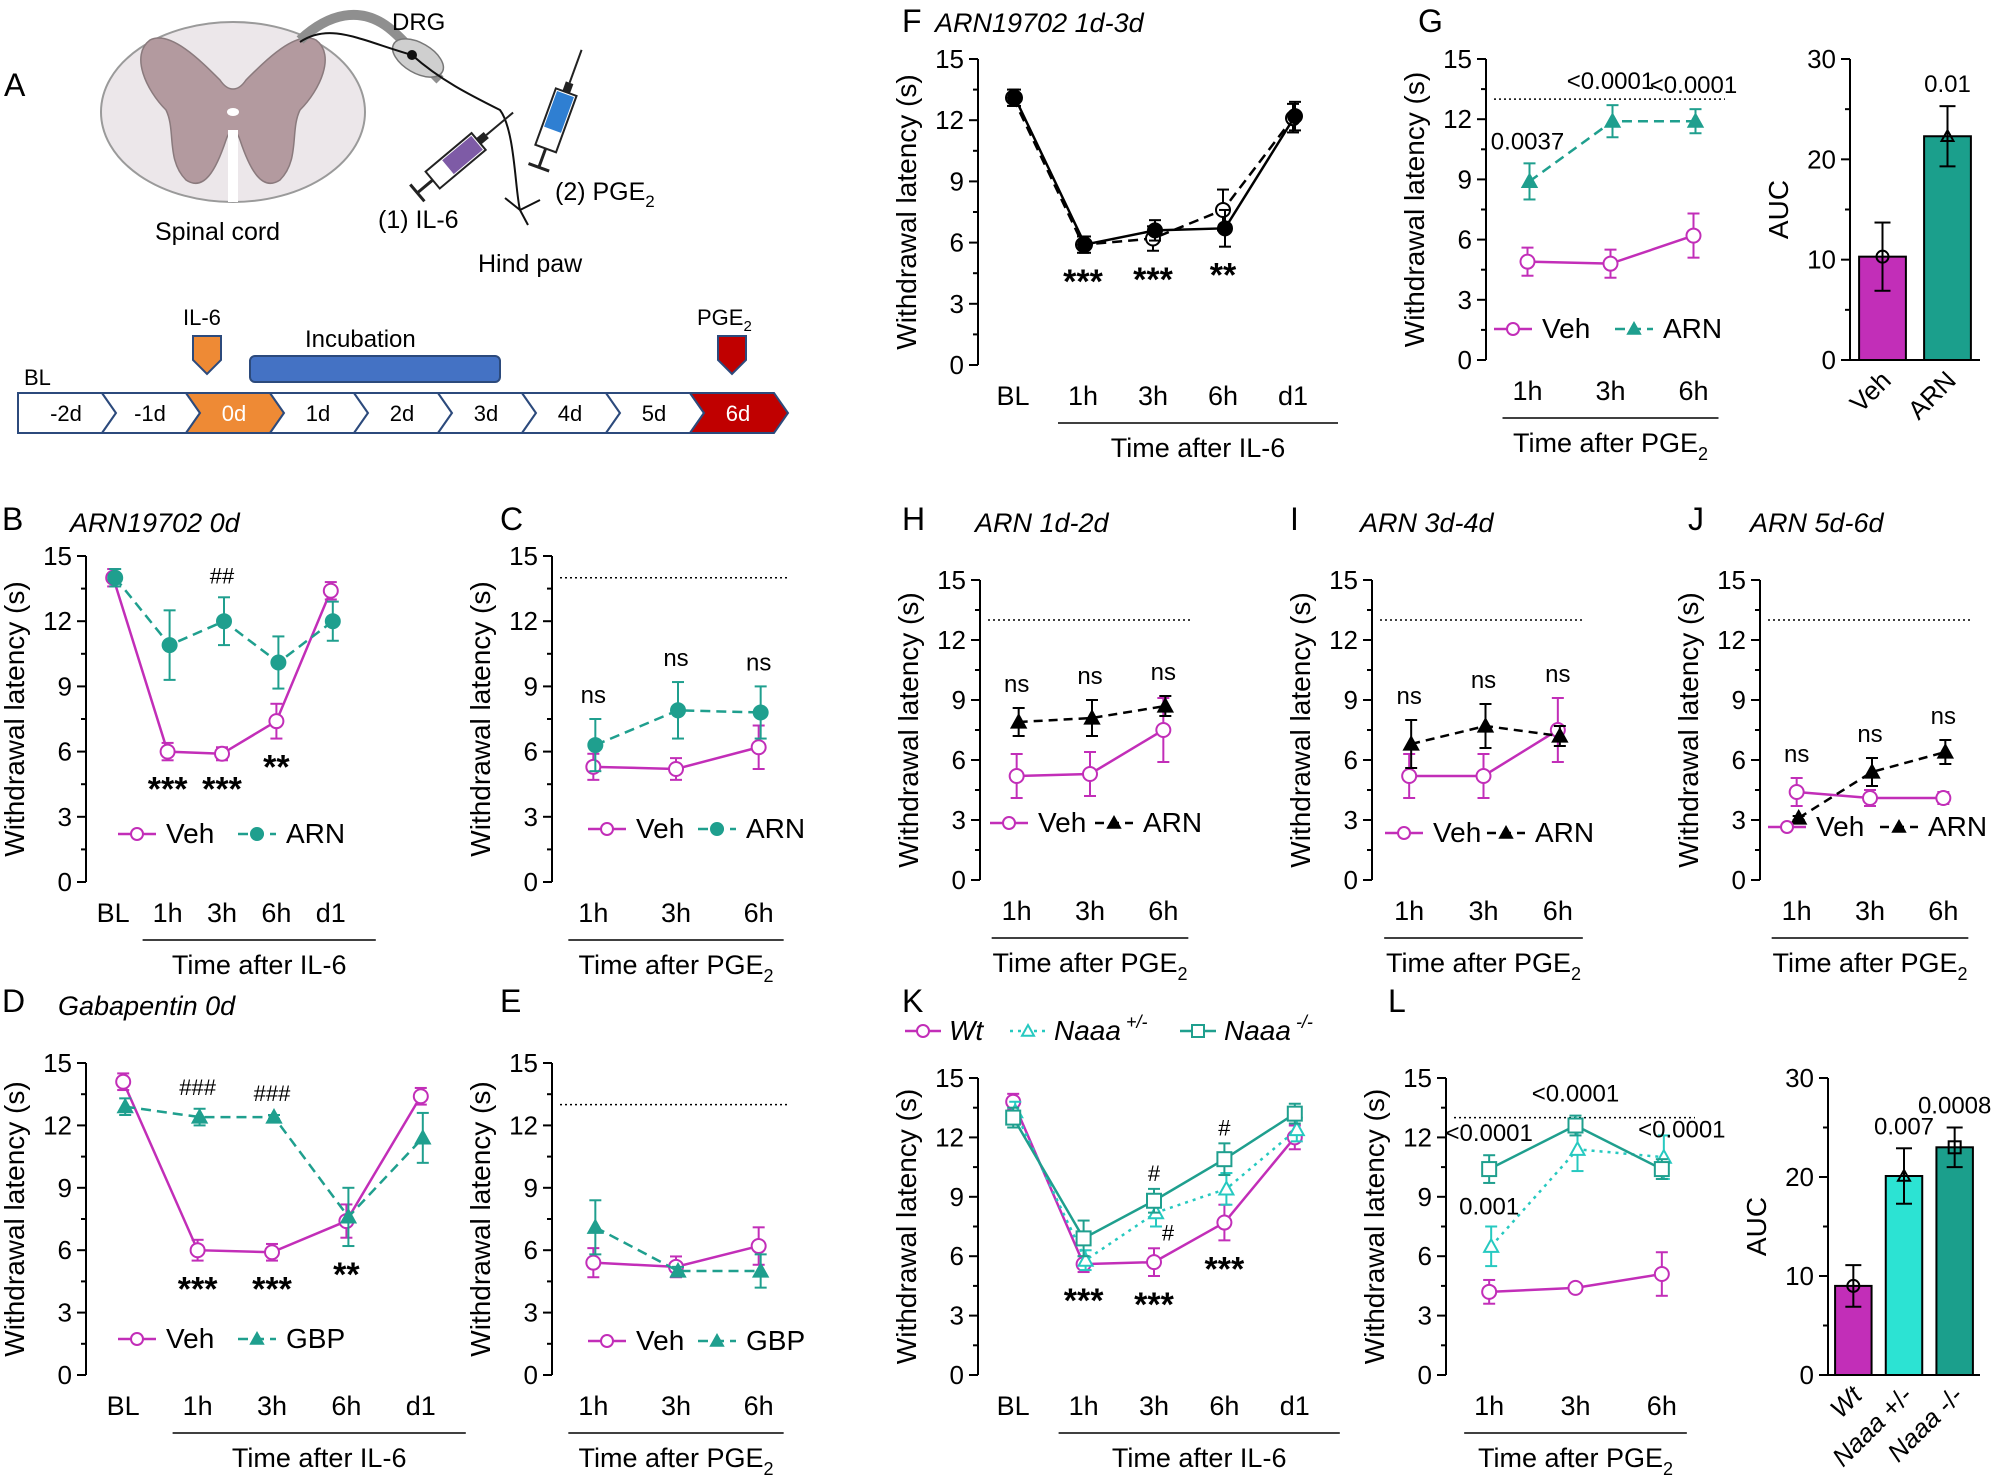 The height and width of the screenshot is (1477, 2001). Describe the element at coordinates (461, 157) in the screenshot. I see `il6-syringe` at that location.